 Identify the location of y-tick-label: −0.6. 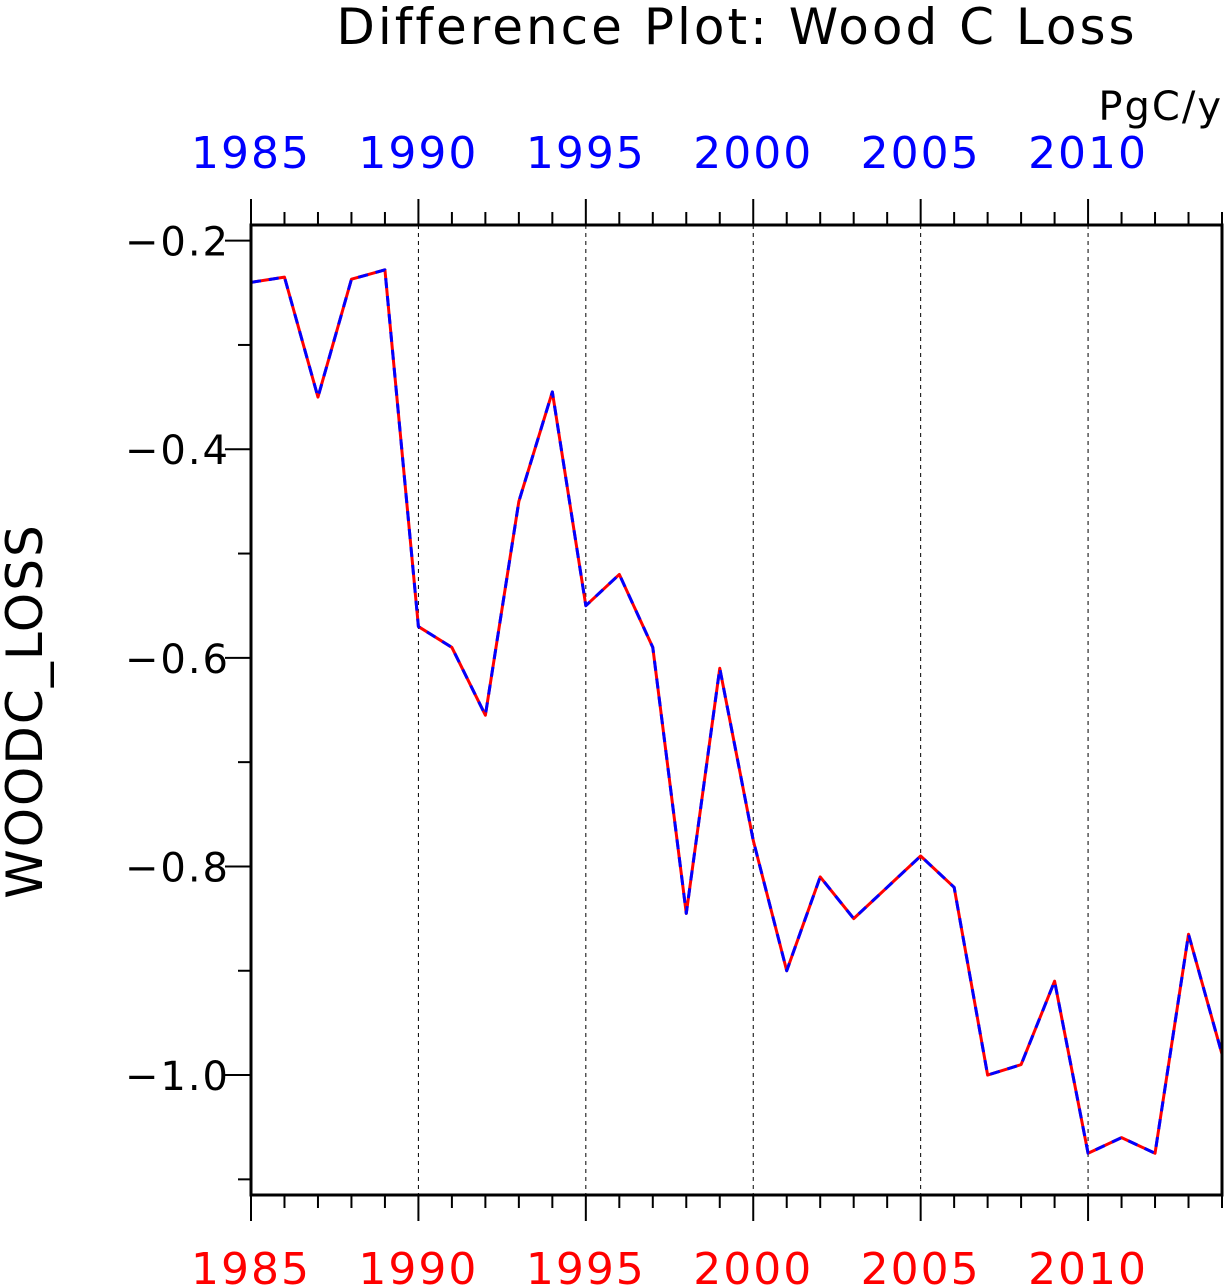
(177, 660).